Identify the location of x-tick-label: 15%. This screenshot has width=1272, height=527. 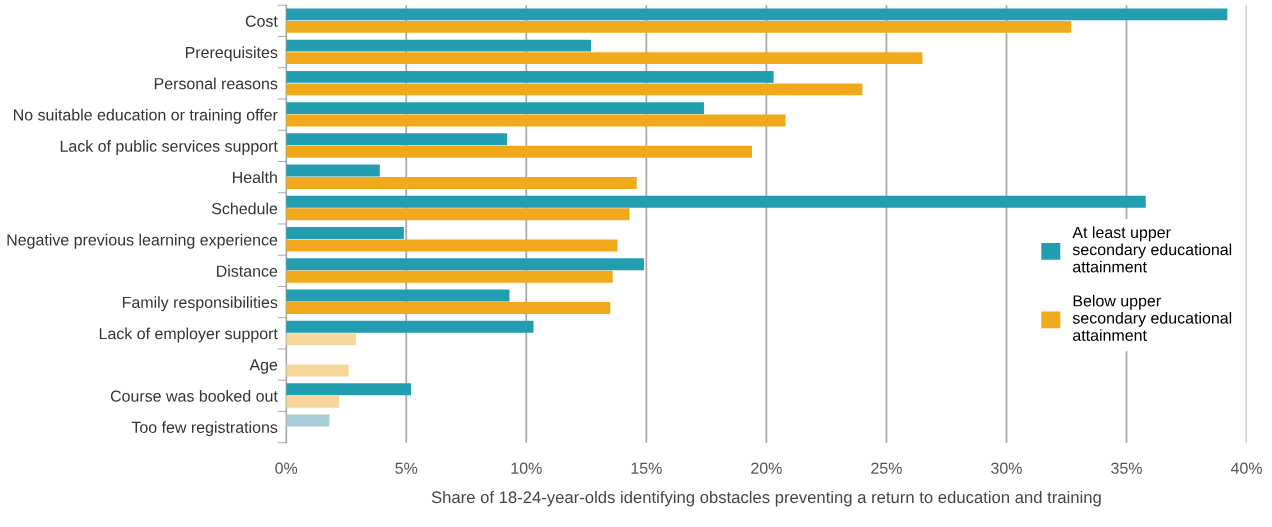
(646, 468).